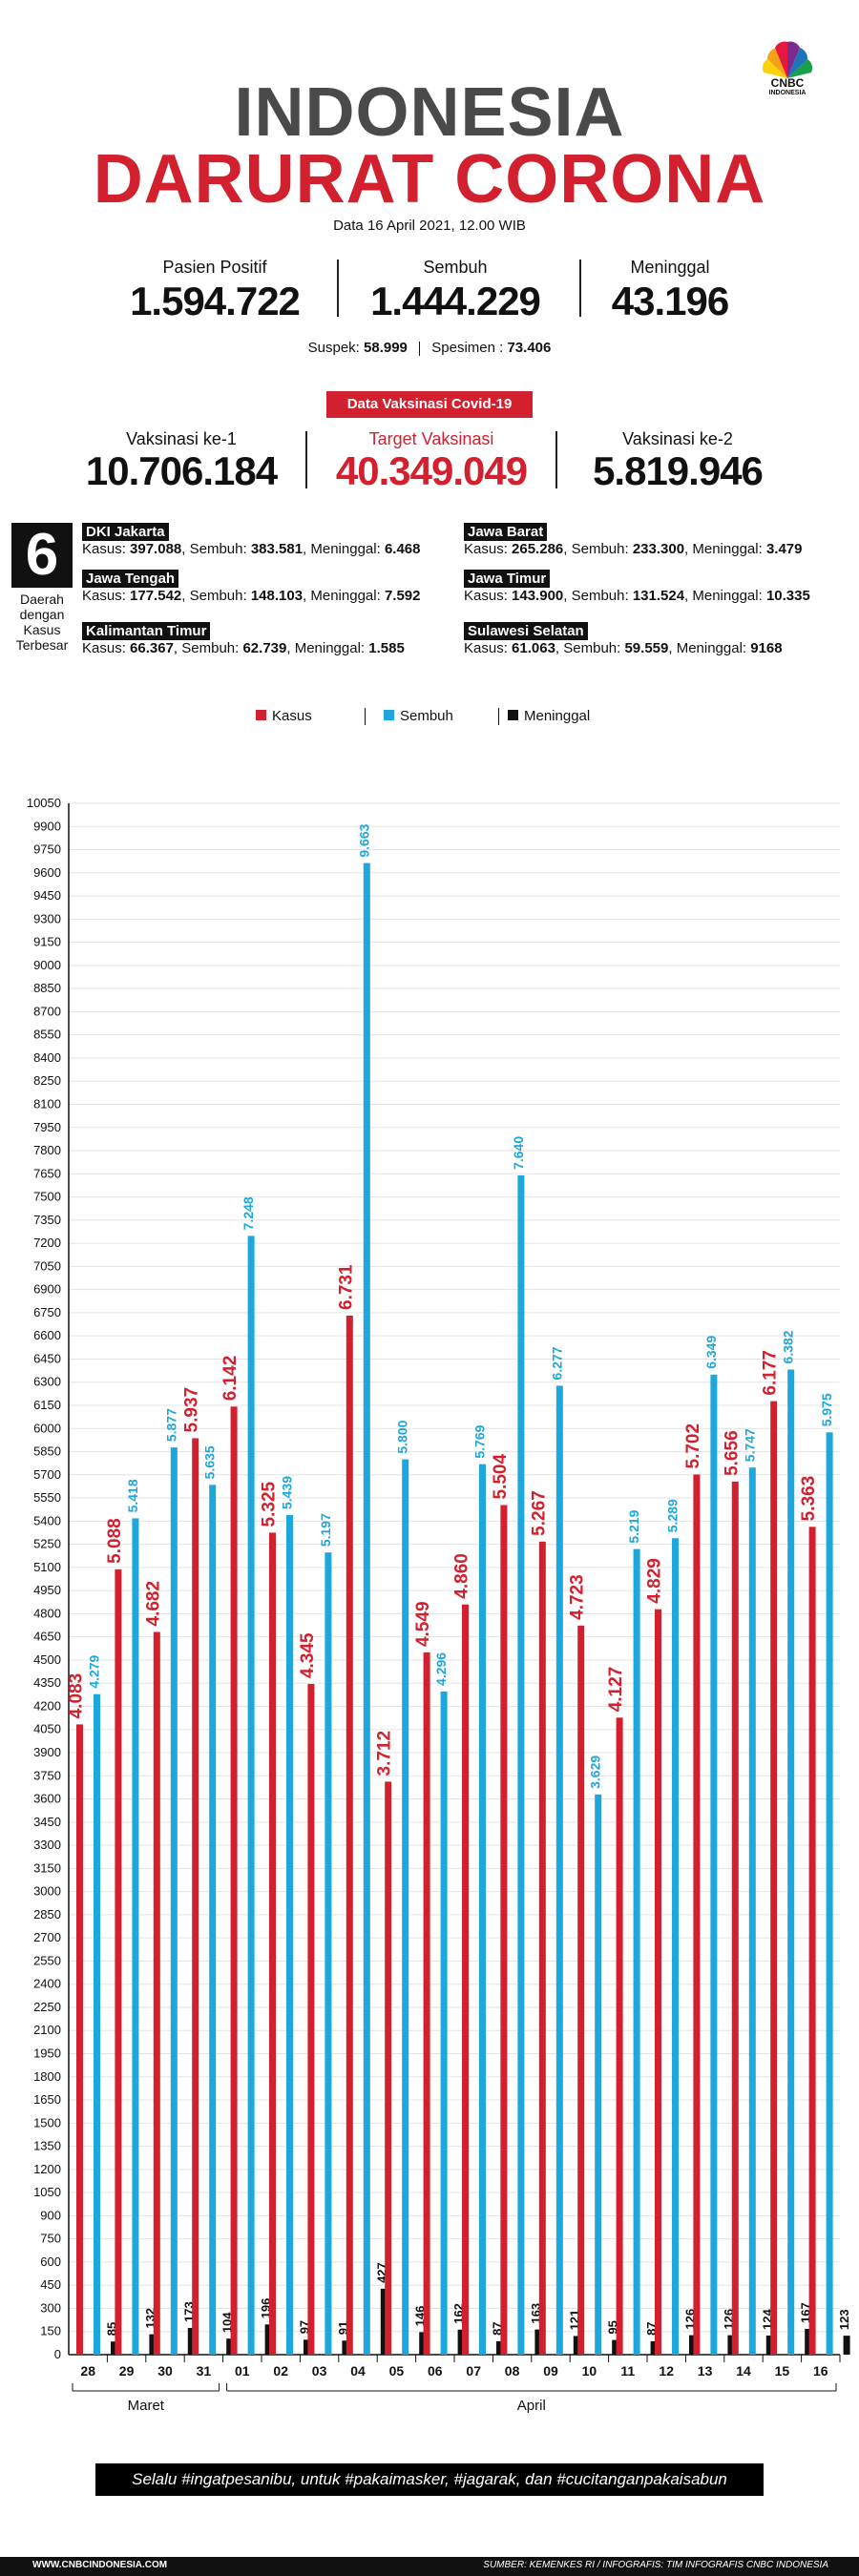  I want to click on row-separator, so click(420, 348).